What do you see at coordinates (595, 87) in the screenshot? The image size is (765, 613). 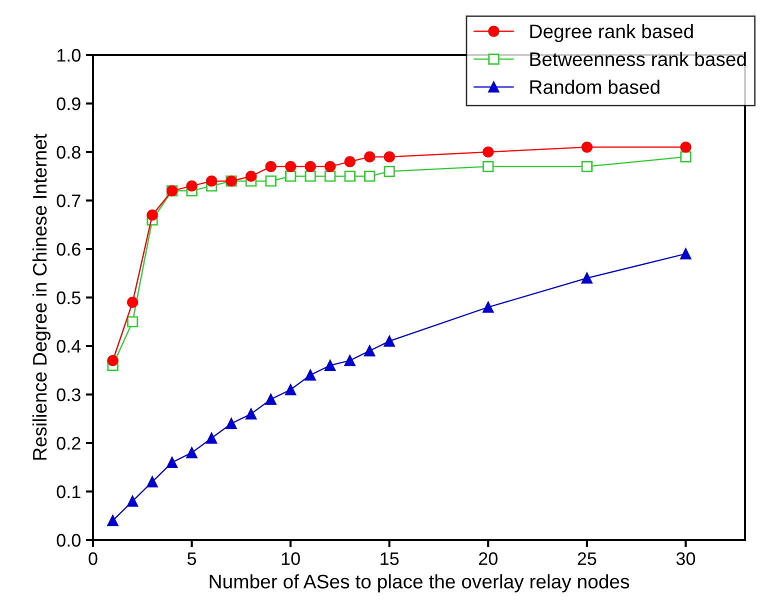 I see `legend-label: Random based` at bounding box center [595, 87].